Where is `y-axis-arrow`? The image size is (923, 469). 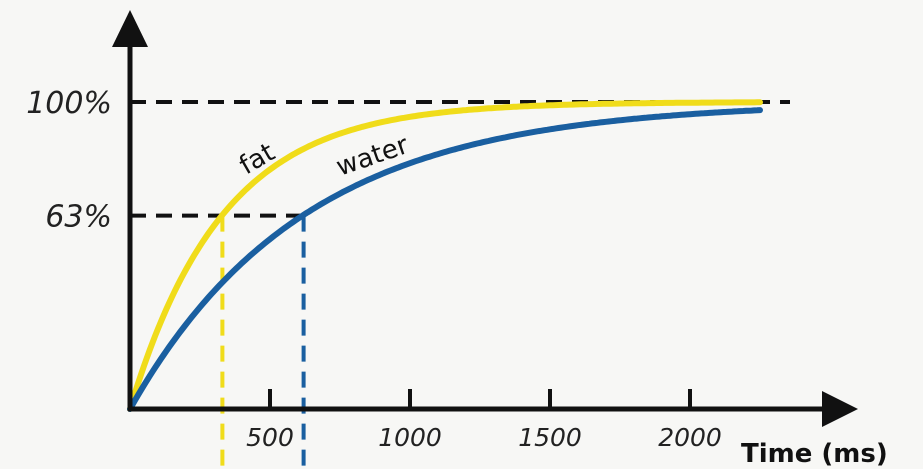 y-axis-arrow is located at coordinates (130, 28).